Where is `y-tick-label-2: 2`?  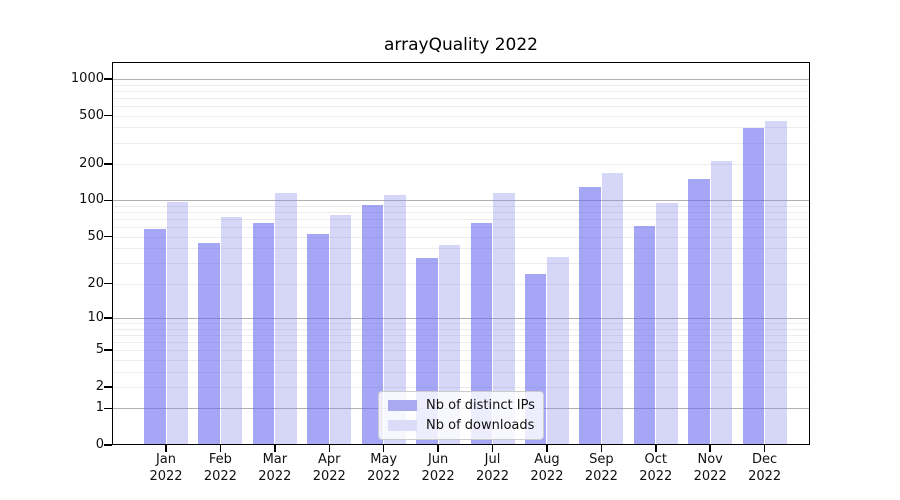
y-tick-label-2: 2 is located at coordinates (99, 386).